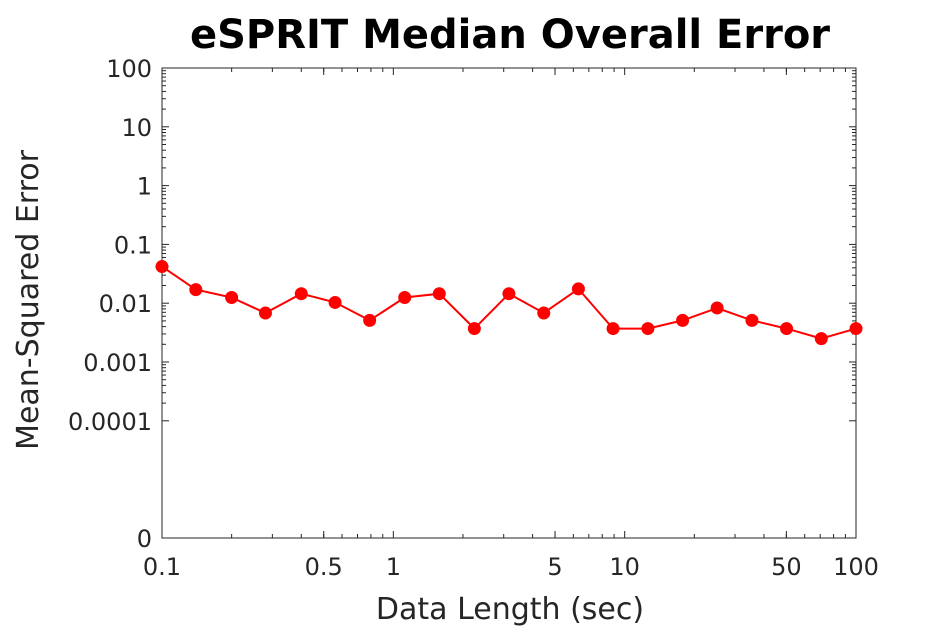  I want to click on x-axis-label: Data Length (sec), so click(510, 609).